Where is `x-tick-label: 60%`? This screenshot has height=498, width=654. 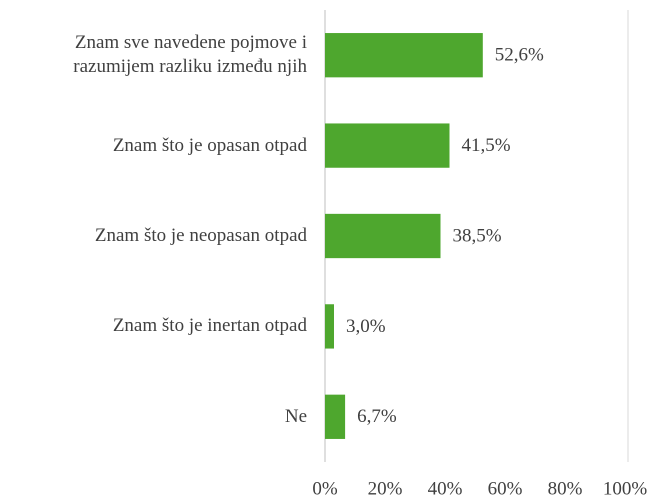 x-tick-label: 60% is located at coordinates (505, 488).